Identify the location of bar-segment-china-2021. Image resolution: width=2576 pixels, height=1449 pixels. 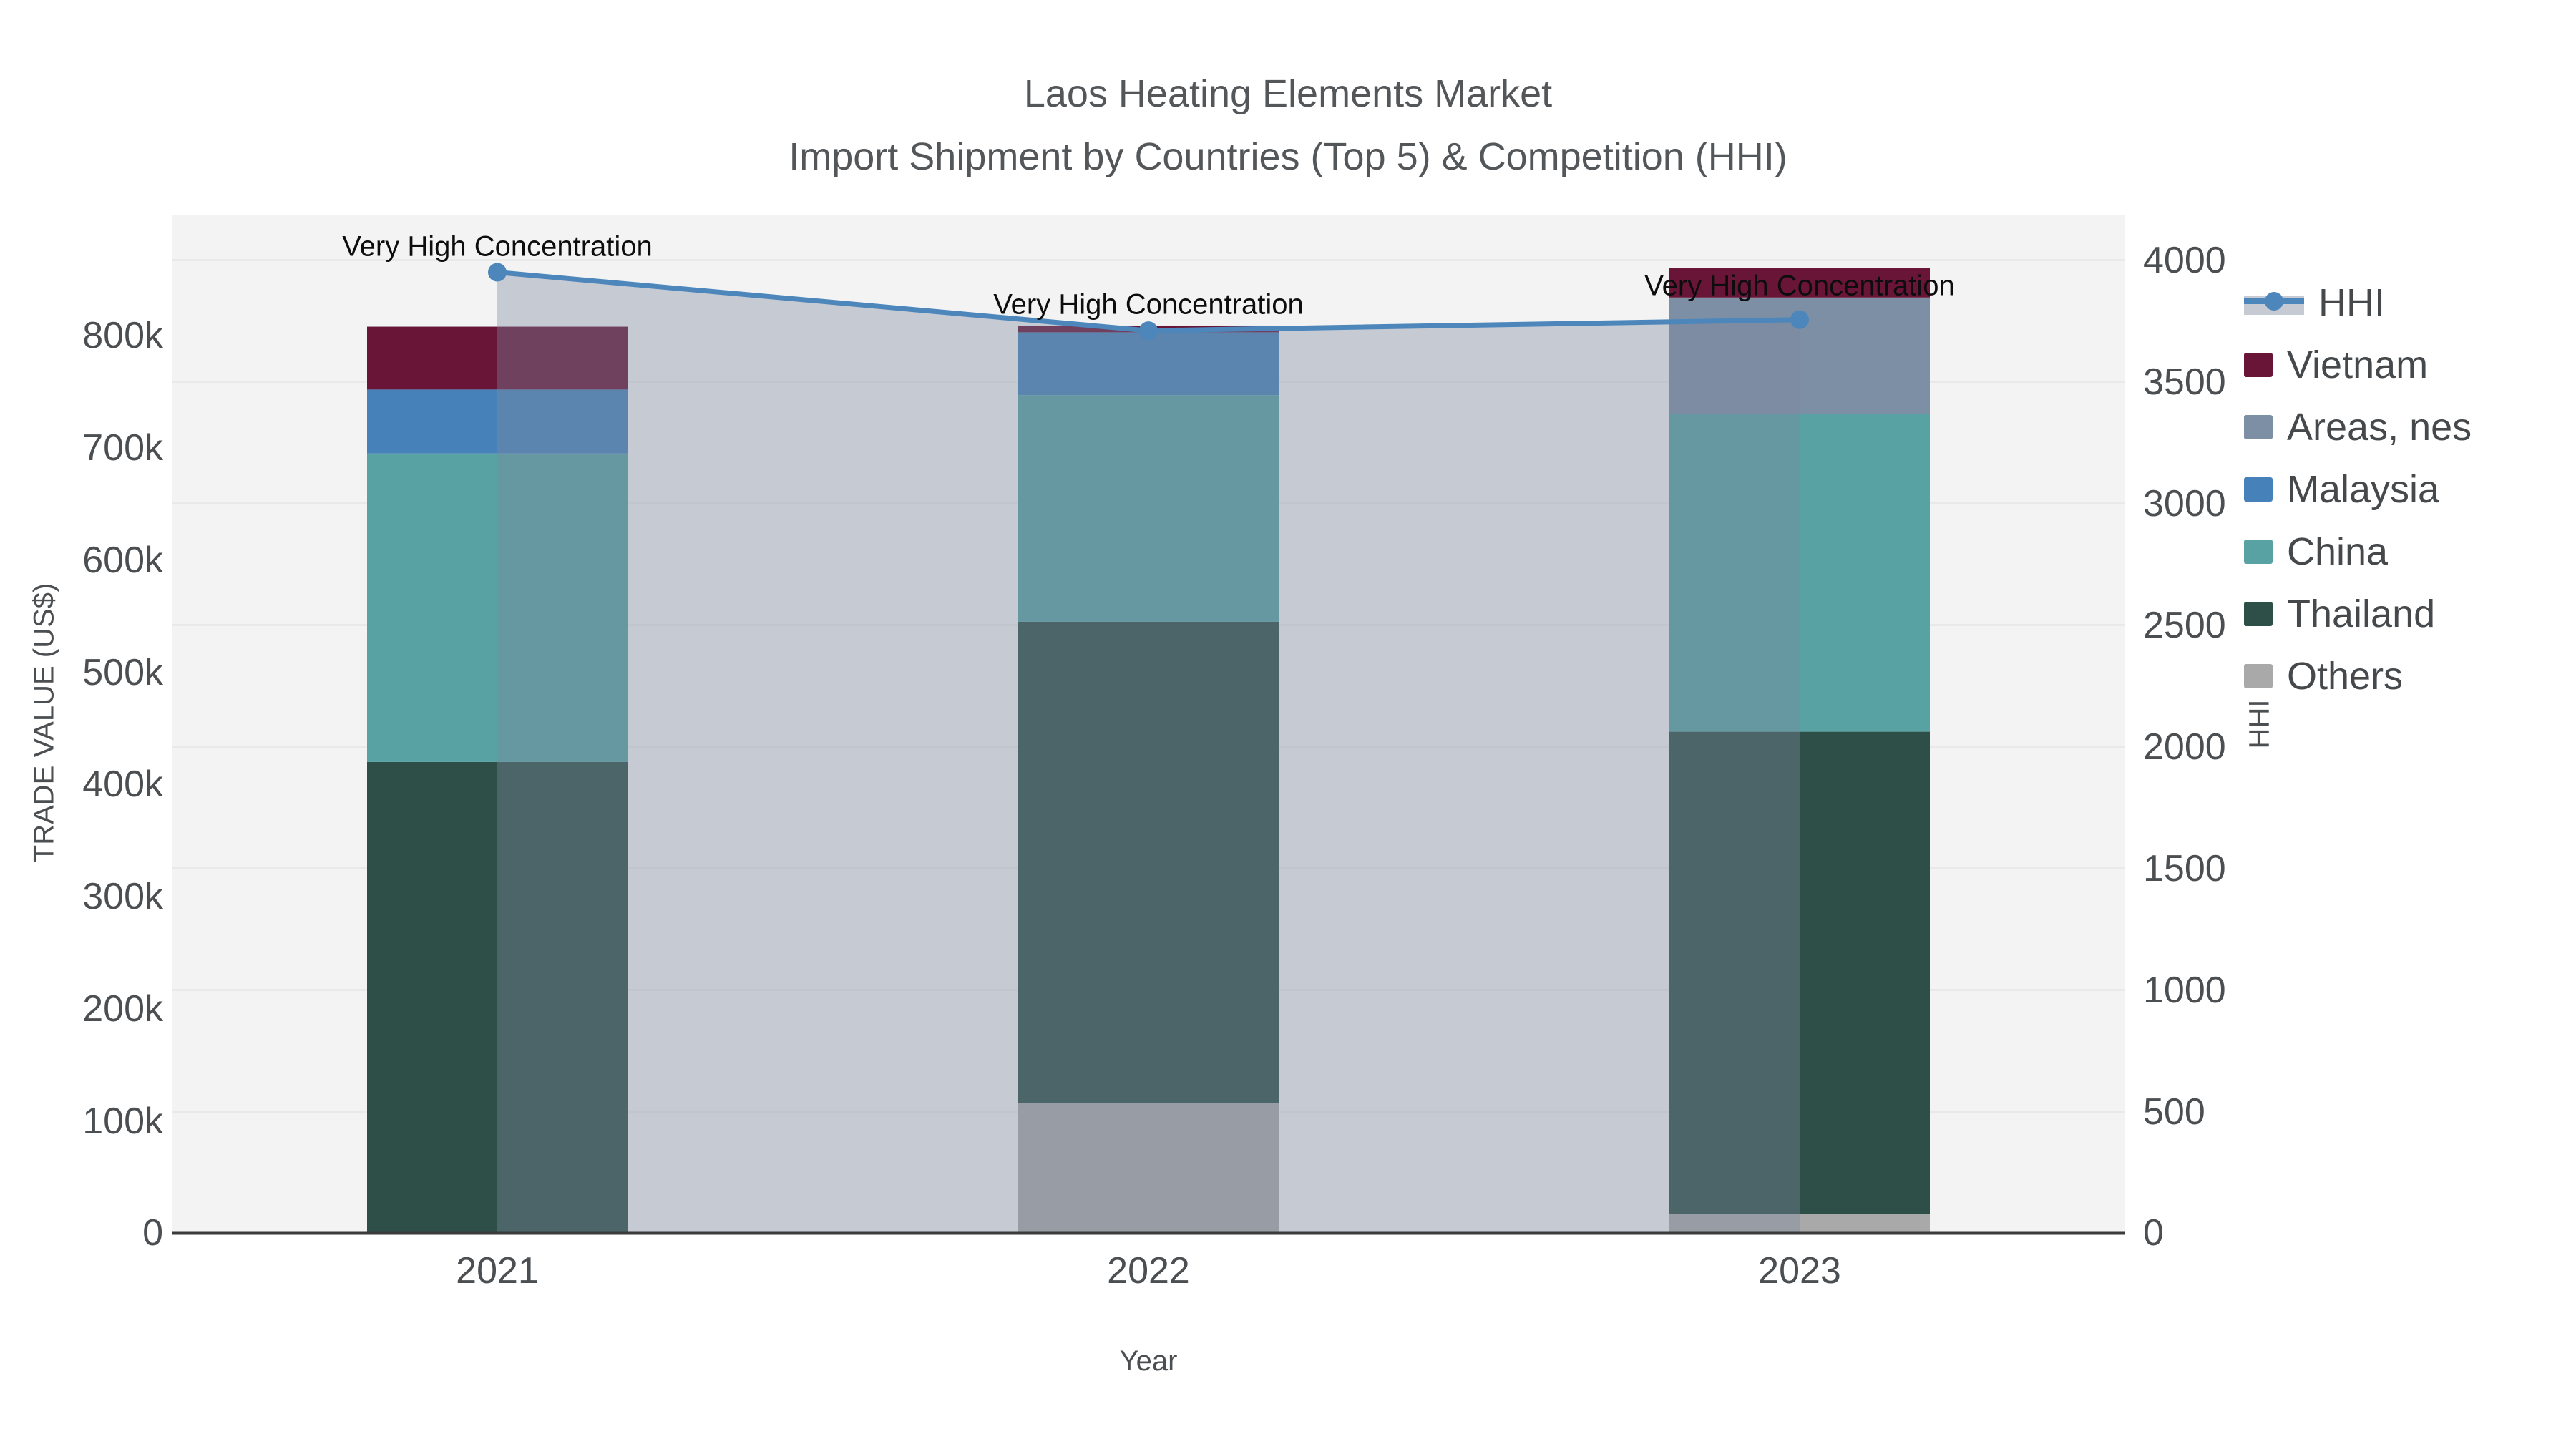
(497, 607).